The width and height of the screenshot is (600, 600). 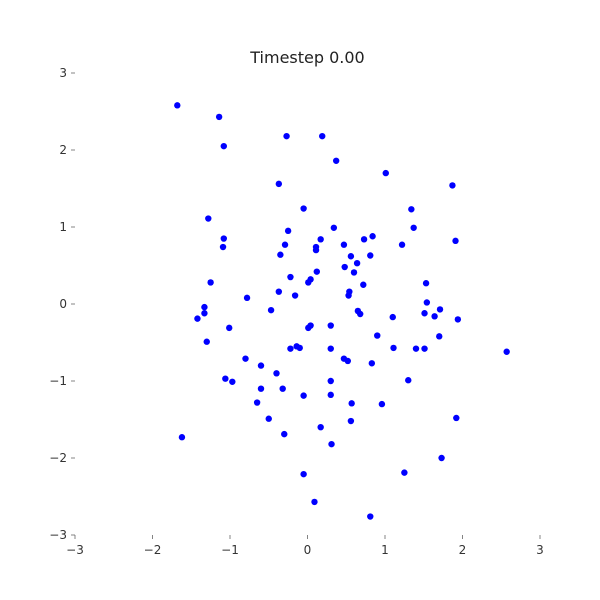 What do you see at coordinates (463, 550) in the screenshot?
I see `x-tick-label: 2` at bounding box center [463, 550].